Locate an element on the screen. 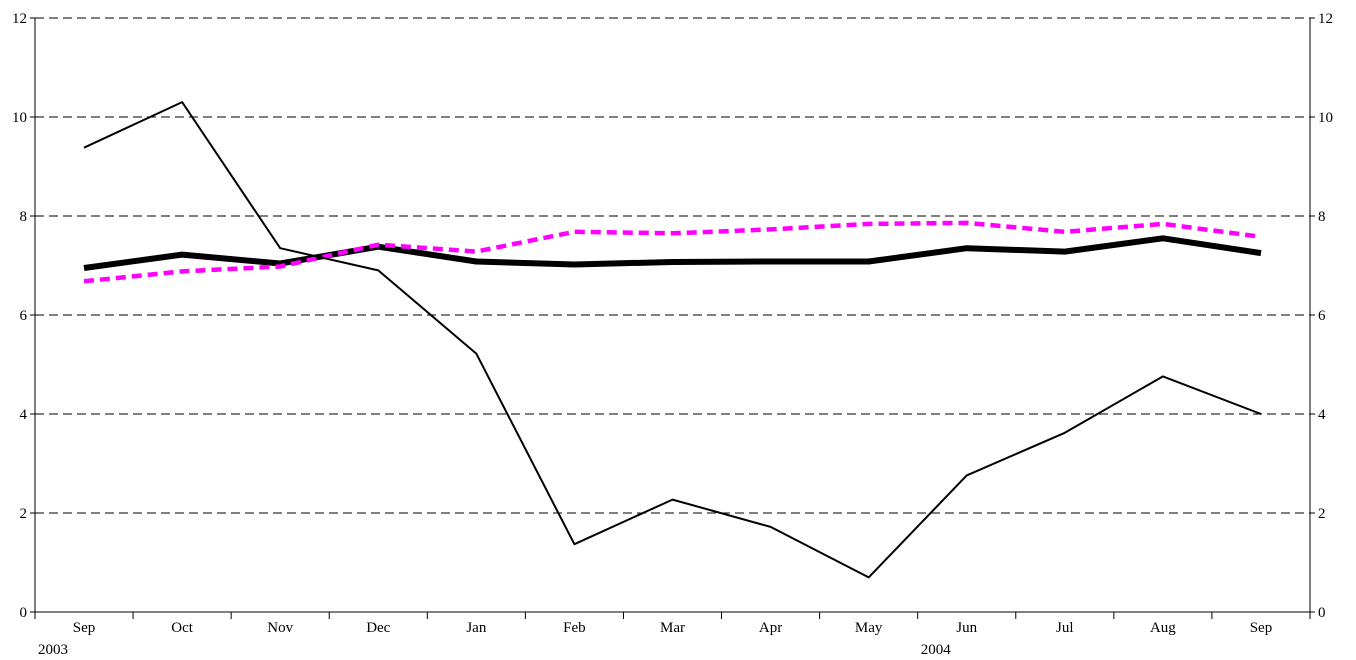 The height and width of the screenshot is (660, 1356). y-tick-label: 6 is located at coordinates (24, 316).